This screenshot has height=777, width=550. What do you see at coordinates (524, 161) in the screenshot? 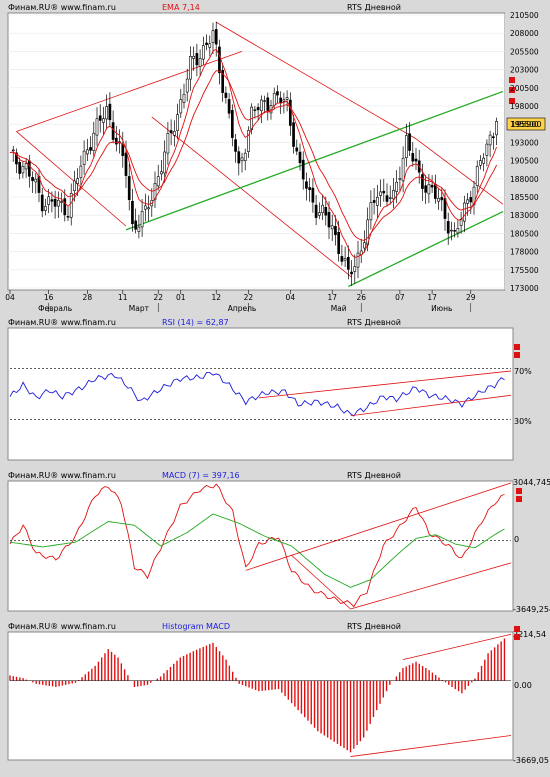
I see `price-y-tick-label: 190500` at bounding box center [524, 161].